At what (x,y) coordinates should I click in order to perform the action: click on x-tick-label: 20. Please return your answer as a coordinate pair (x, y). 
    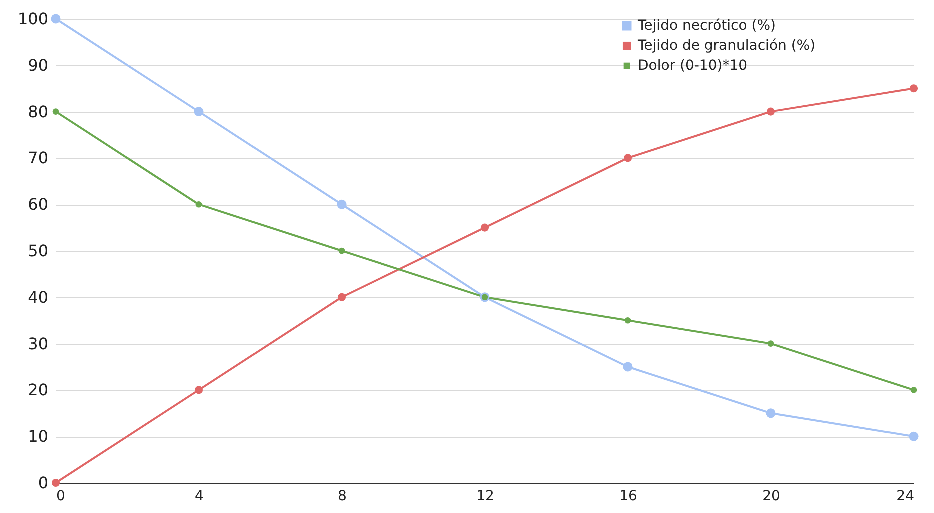
    Looking at the image, I should click on (771, 496).